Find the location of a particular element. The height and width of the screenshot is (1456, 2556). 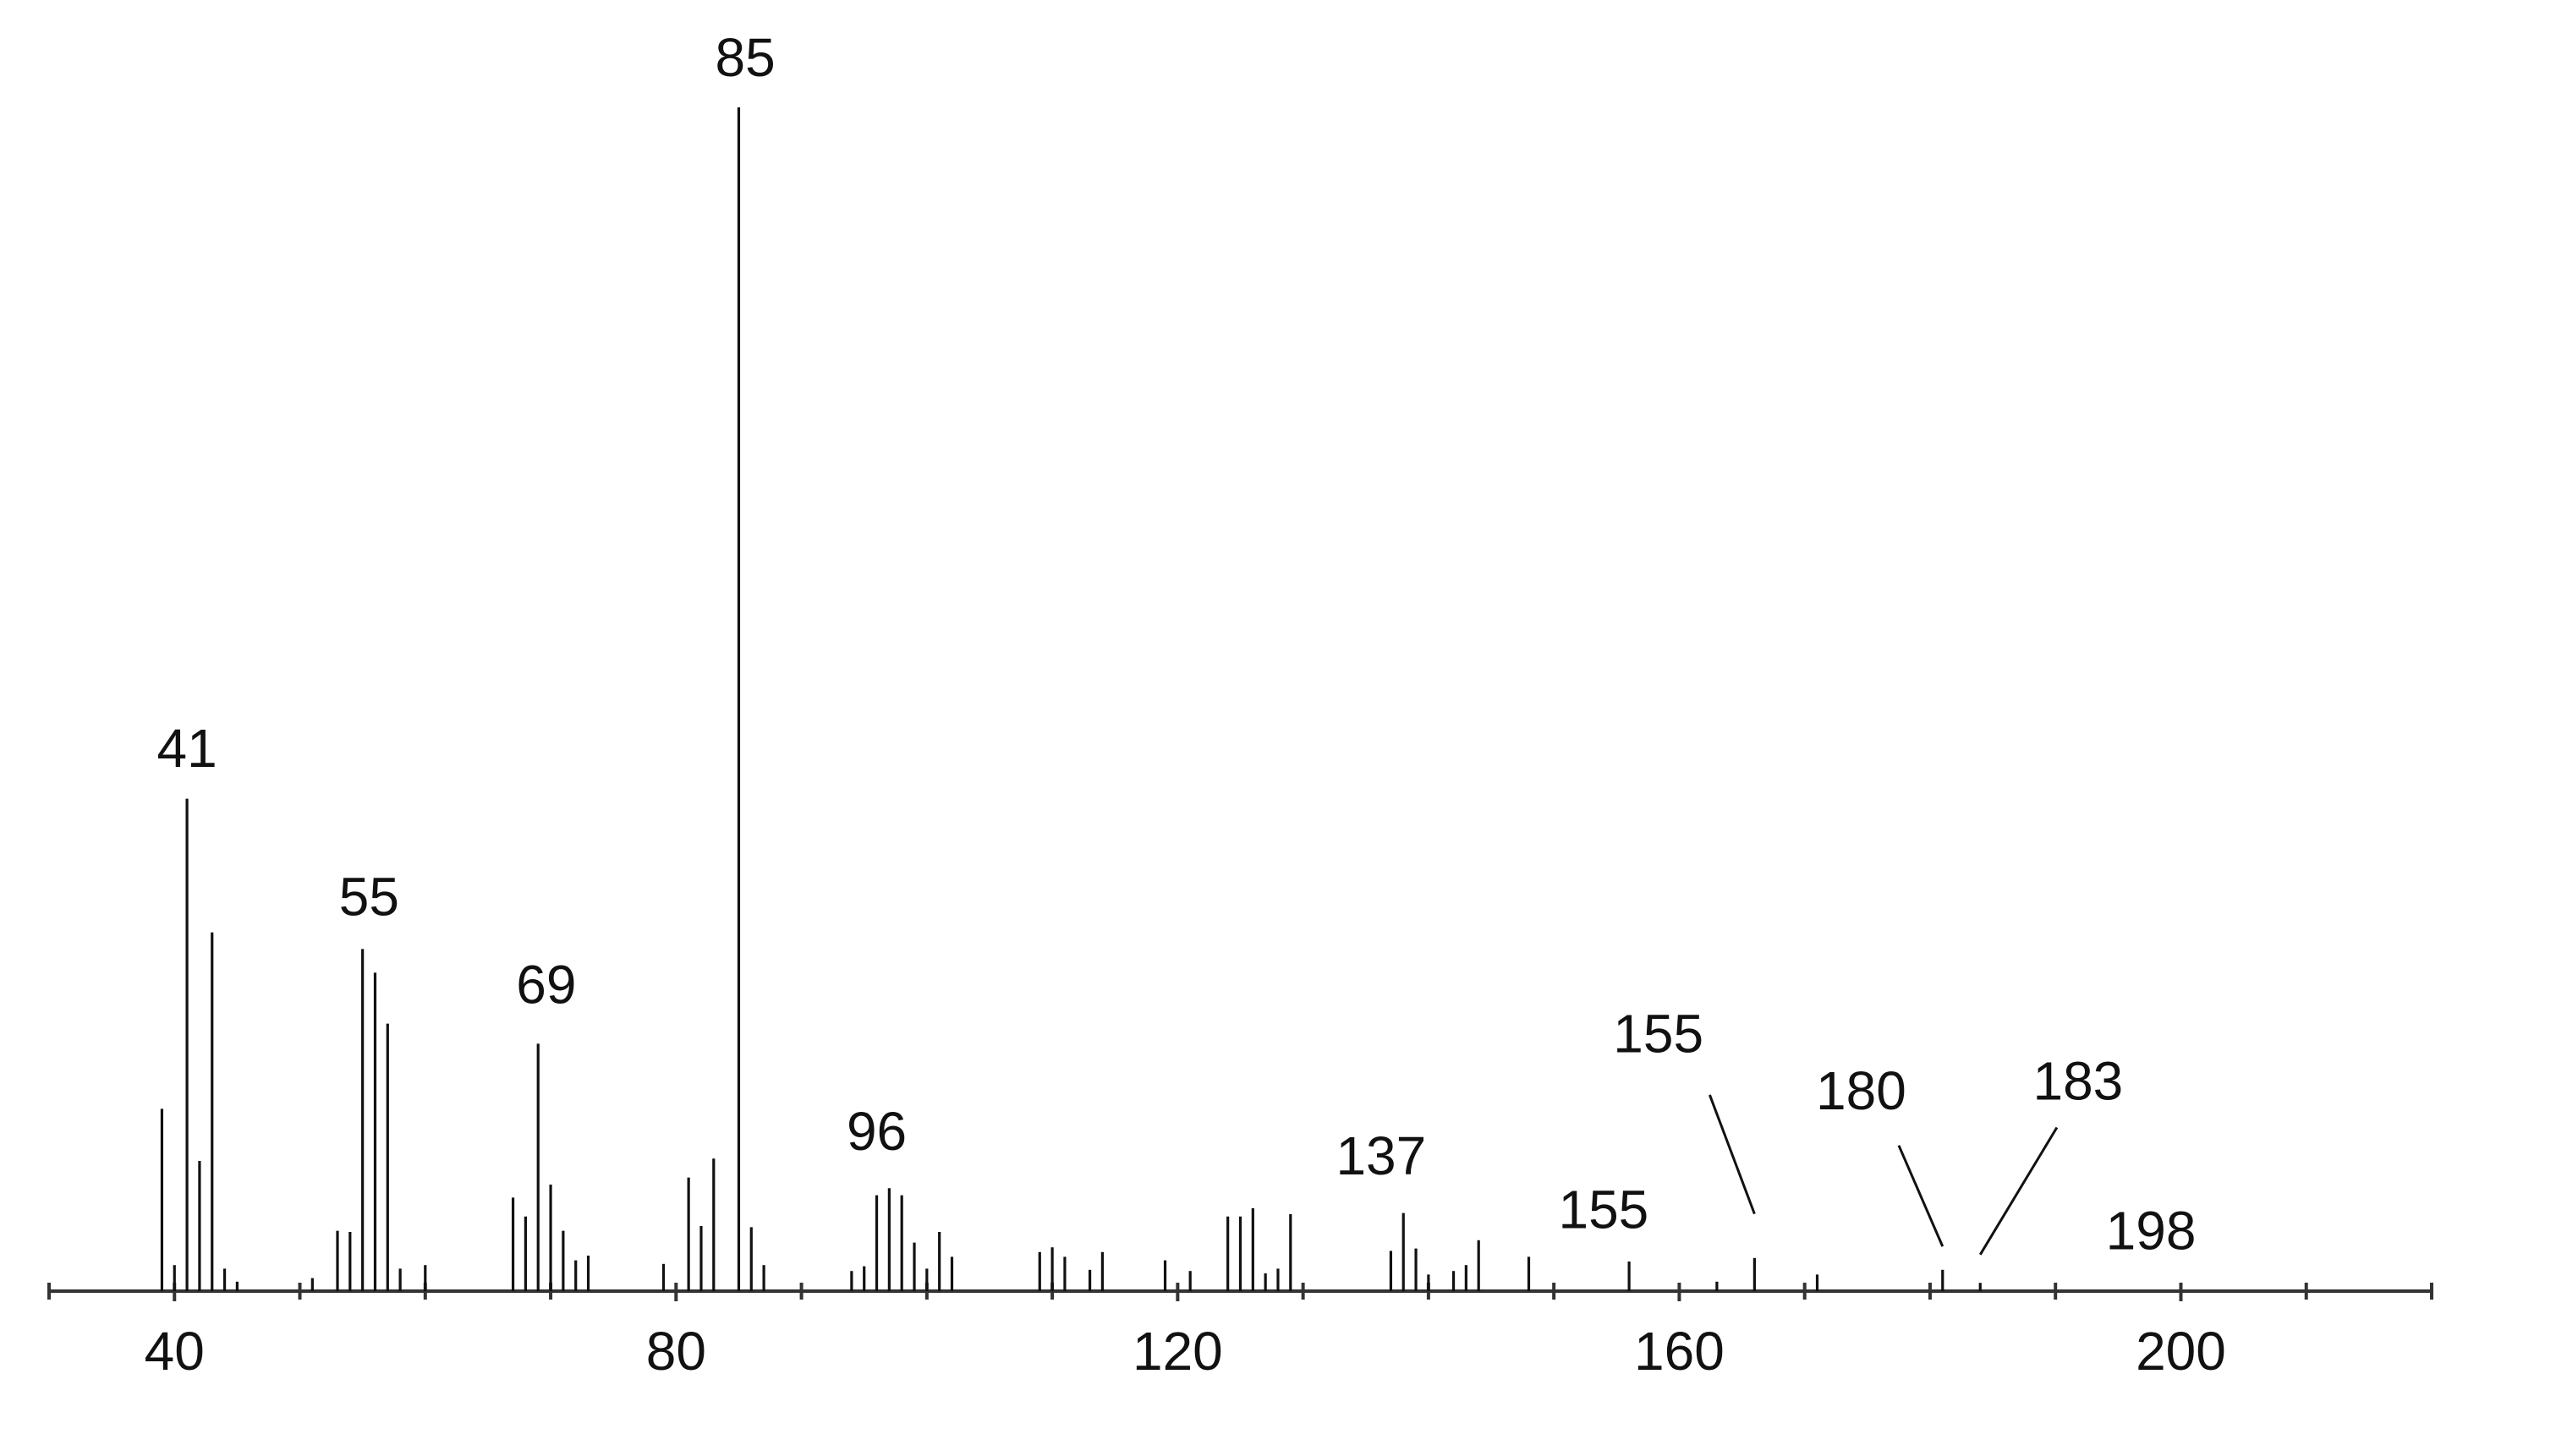

x-tick-label: 200 is located at coordinates (2181, 1351).